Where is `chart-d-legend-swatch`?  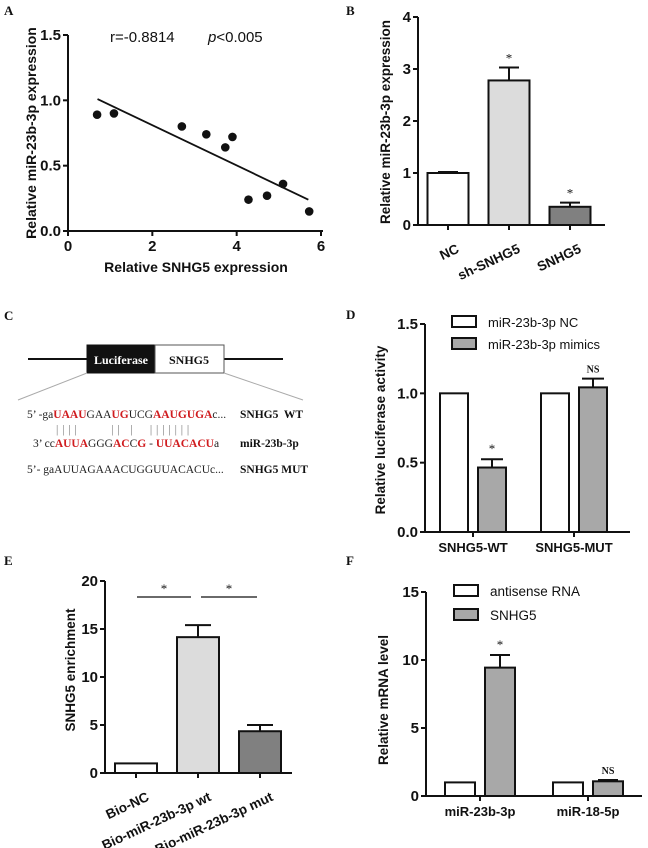
chart-d-legend-swatch is located at coordinates (464, 321).